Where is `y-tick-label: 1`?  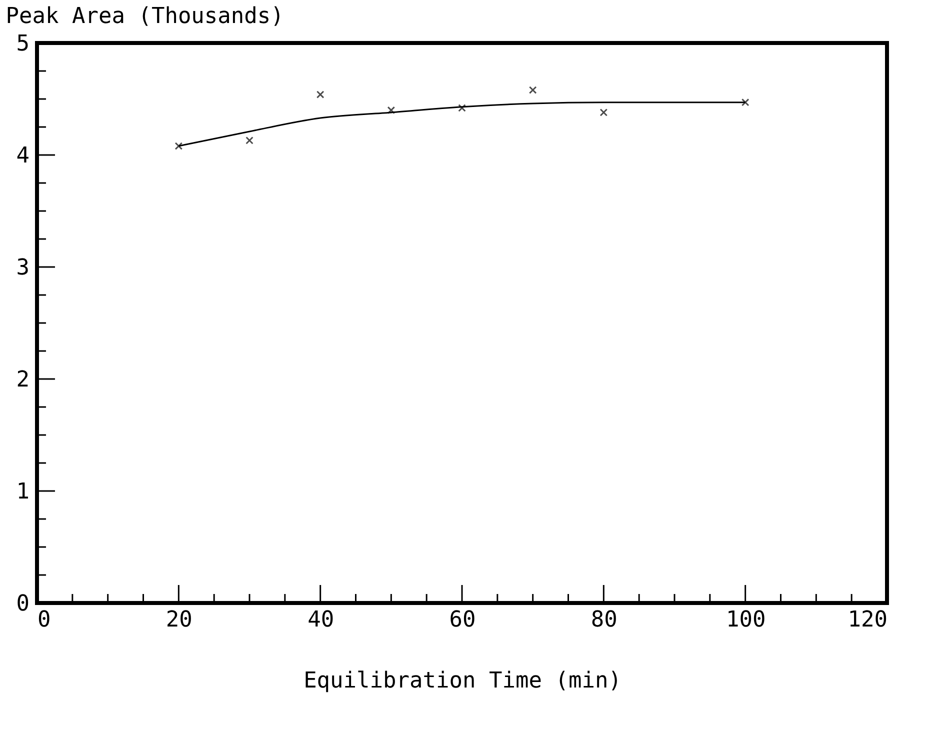 y-tick-label: 1 is located at coordinates (23, 492).